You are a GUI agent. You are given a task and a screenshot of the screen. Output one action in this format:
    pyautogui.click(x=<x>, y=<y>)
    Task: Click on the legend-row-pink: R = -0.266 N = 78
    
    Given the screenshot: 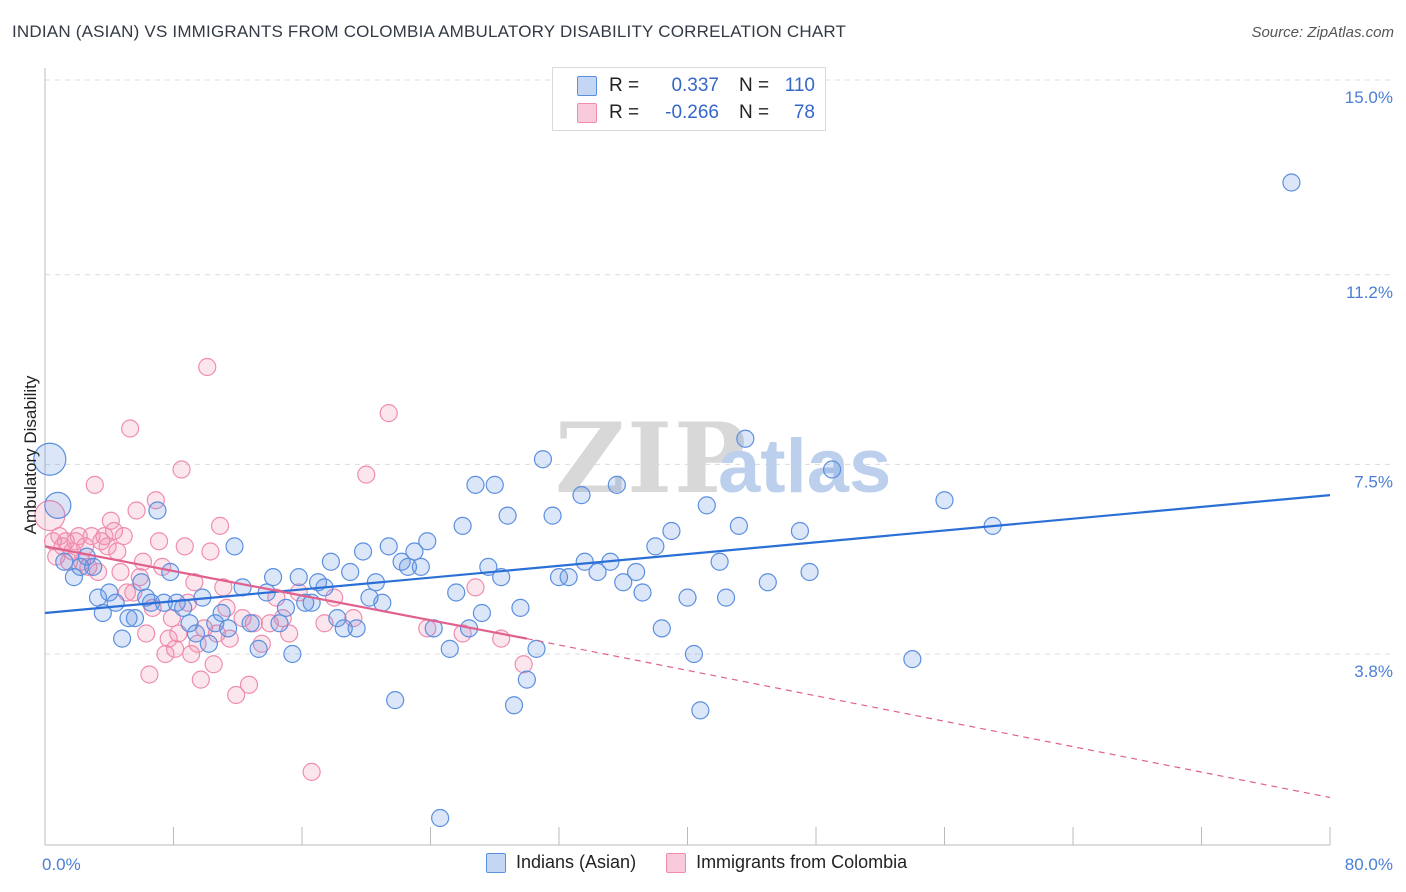 What is the action you would take?
    pyautogui.click(x=696, y=113)
    